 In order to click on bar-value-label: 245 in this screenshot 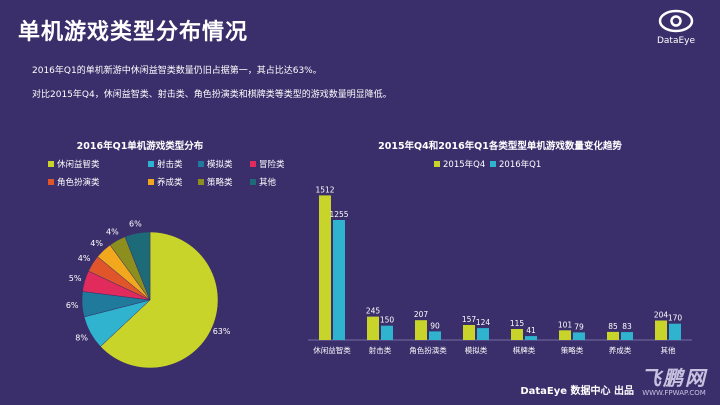, I will do `click(373, 311)`.